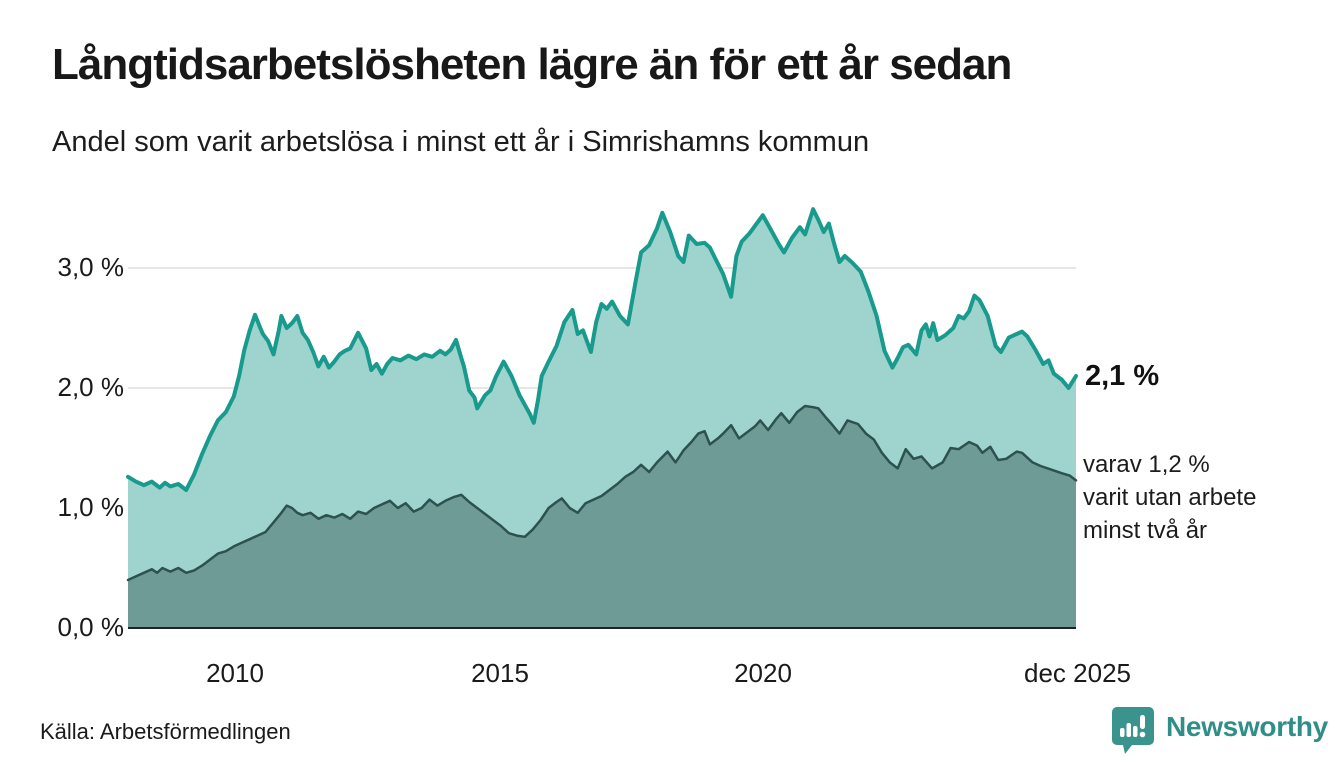 The image size is (1340, 780). I want to click on x-tick-2020: 2020, so click(763, 673).